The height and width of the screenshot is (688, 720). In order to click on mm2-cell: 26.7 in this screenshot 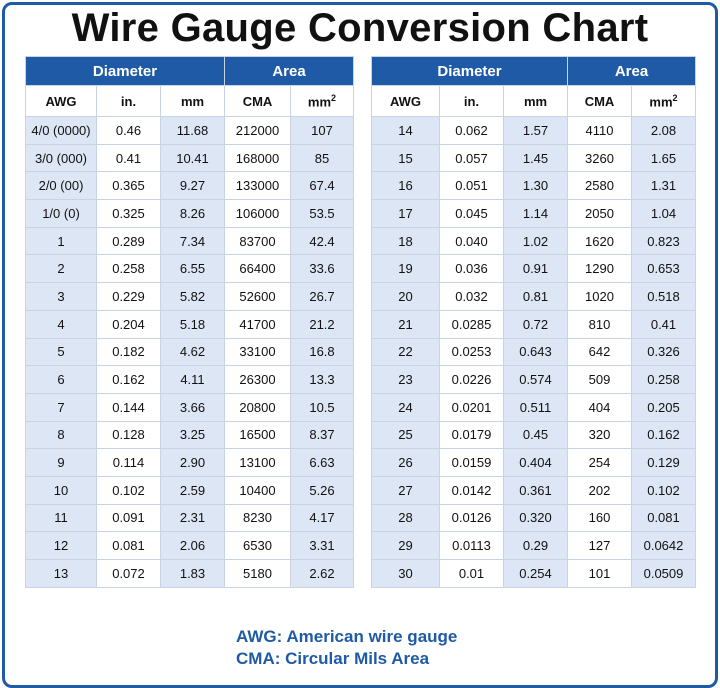, I will do `click(322, 296)`.